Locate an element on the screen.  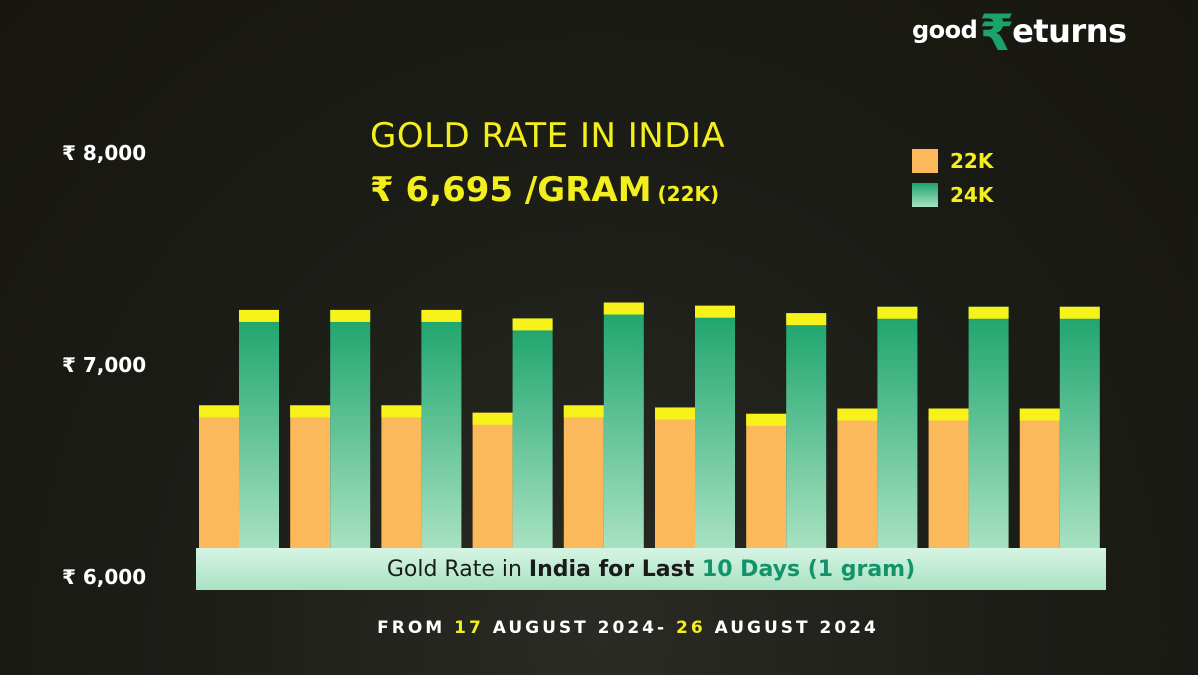
footer-from: FROM is located at coordinates (416, 628).